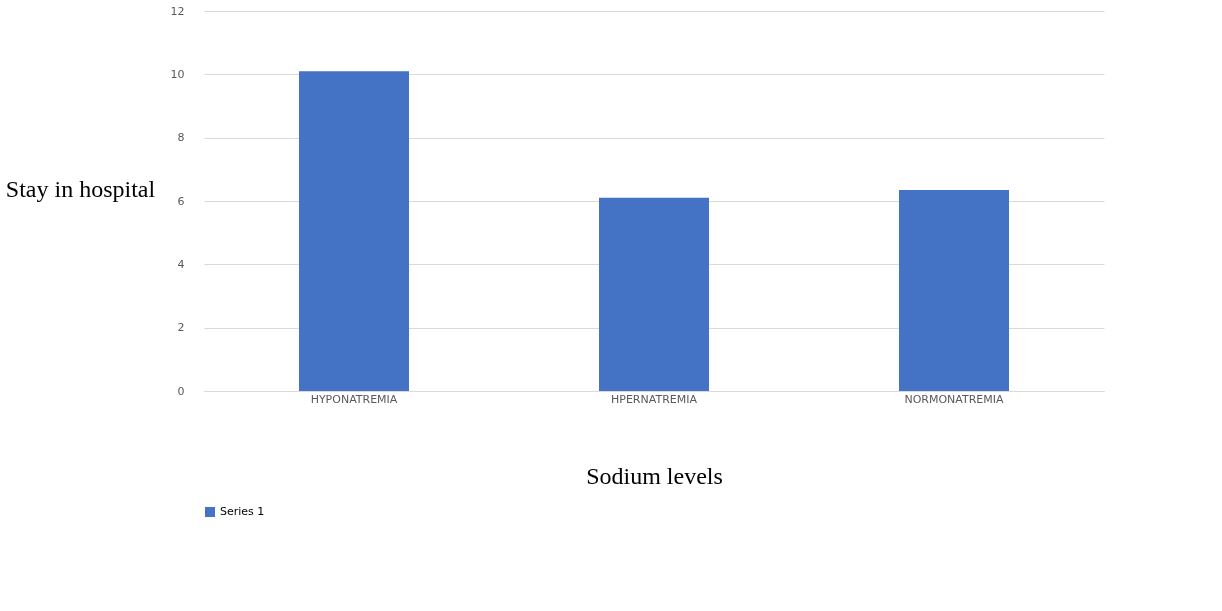  What do you see at coordinates (181, 201) in the screenshot?
I see `y-tick-label: 6` at bounding box center [181, 201].